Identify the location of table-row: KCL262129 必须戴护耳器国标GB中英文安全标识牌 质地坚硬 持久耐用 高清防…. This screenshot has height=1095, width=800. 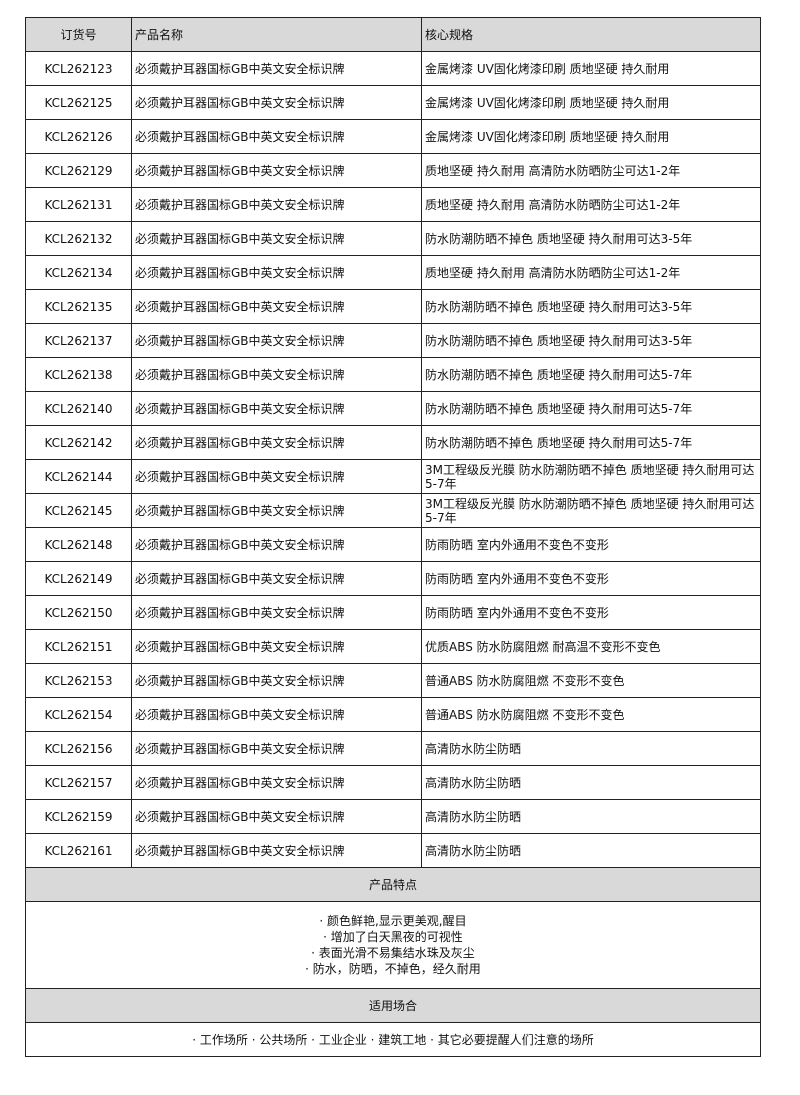
(393, 170).